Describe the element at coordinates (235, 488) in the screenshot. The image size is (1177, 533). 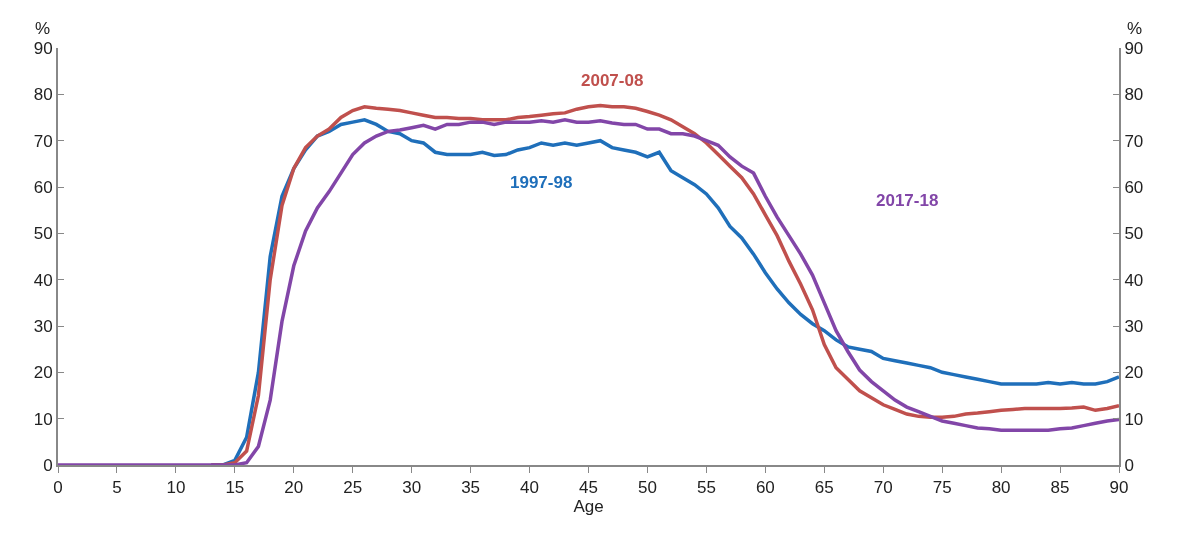
I see `x-tick-label: 15` at that location.